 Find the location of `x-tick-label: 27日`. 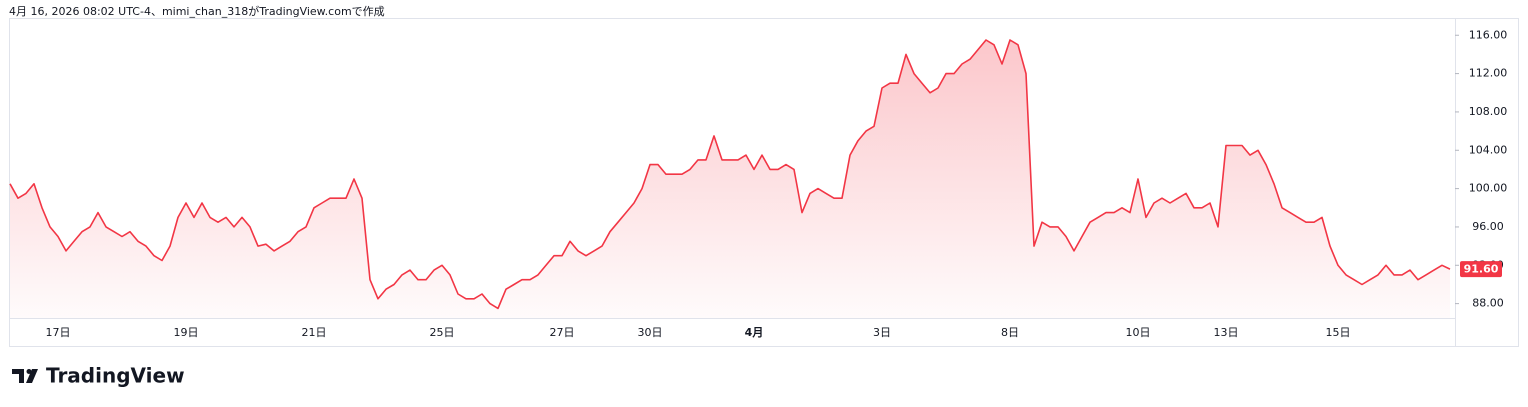

x-tick-label: 27日 is located at coordinates (562, 332).